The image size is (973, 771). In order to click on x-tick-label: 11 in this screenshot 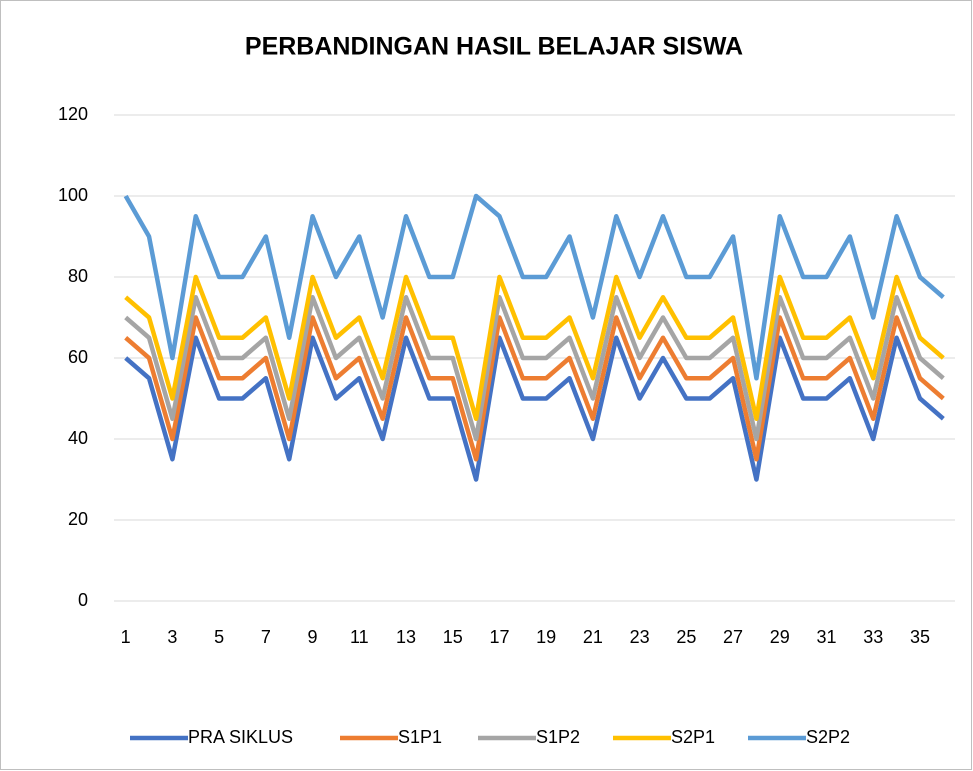, I will do `click(359, 637)`.